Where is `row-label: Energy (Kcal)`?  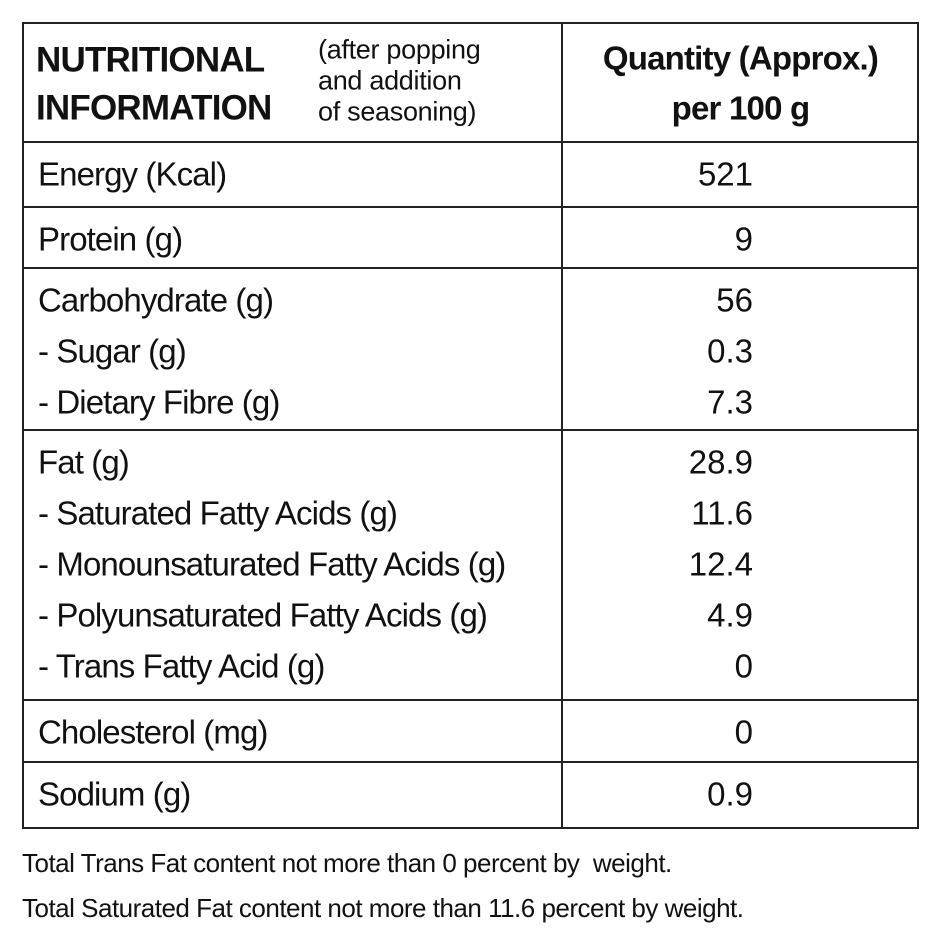
row-label: Energy (Kcal) is located at coordinates (132, 174).